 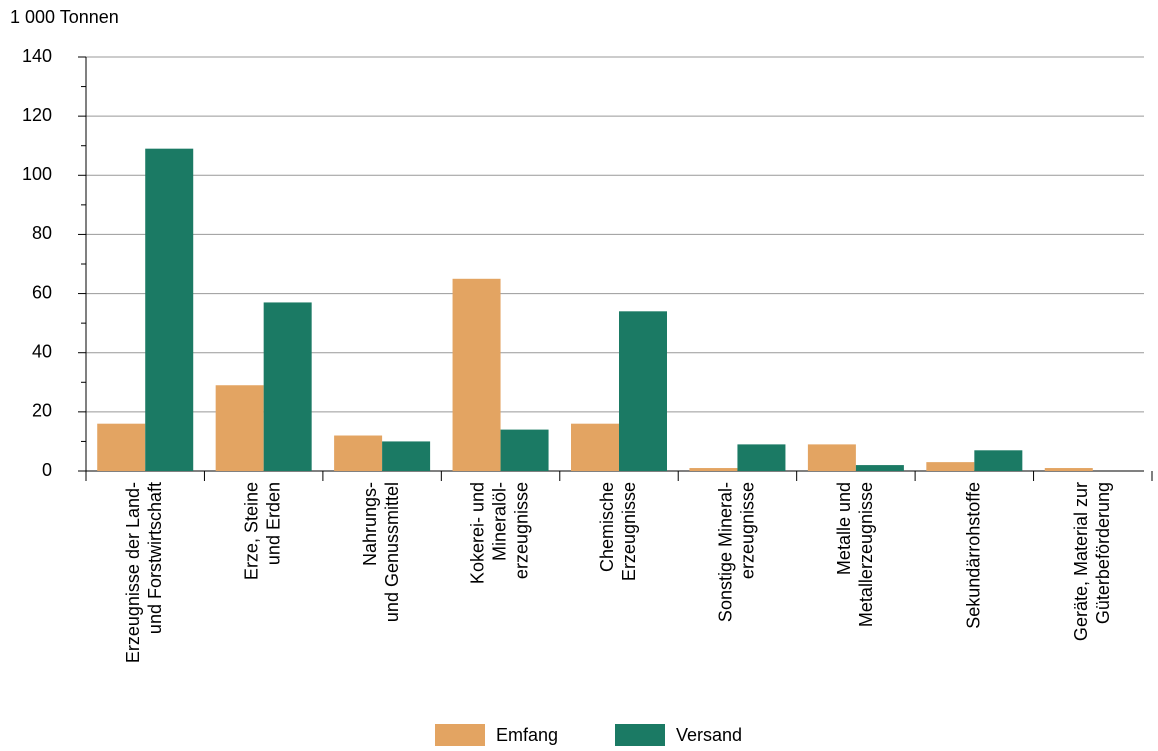 What do you see at coordinates (855, 554) in the screenshot?
I see `x-tick-label: Metalle und Metallerzeugnisse` at bounding box center [855, 554].